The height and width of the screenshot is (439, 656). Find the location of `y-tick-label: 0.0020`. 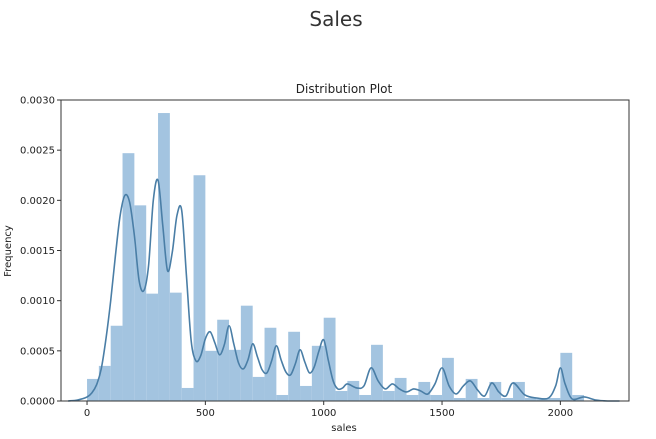

y-tick-label: 0.0020 is located at coordinates (37, 201).